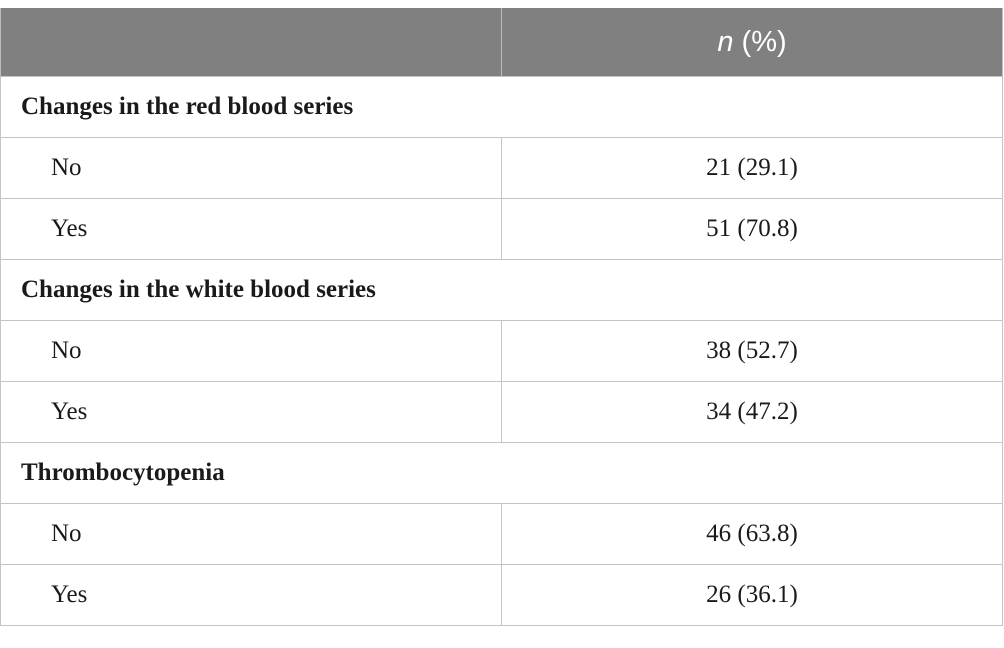 This screenshot has width=1004, height=648. What do you see at coordinates (752, 229) in the screenshot?
I see `row-value: 51 (70.8)` at bounding box center [752, 229].